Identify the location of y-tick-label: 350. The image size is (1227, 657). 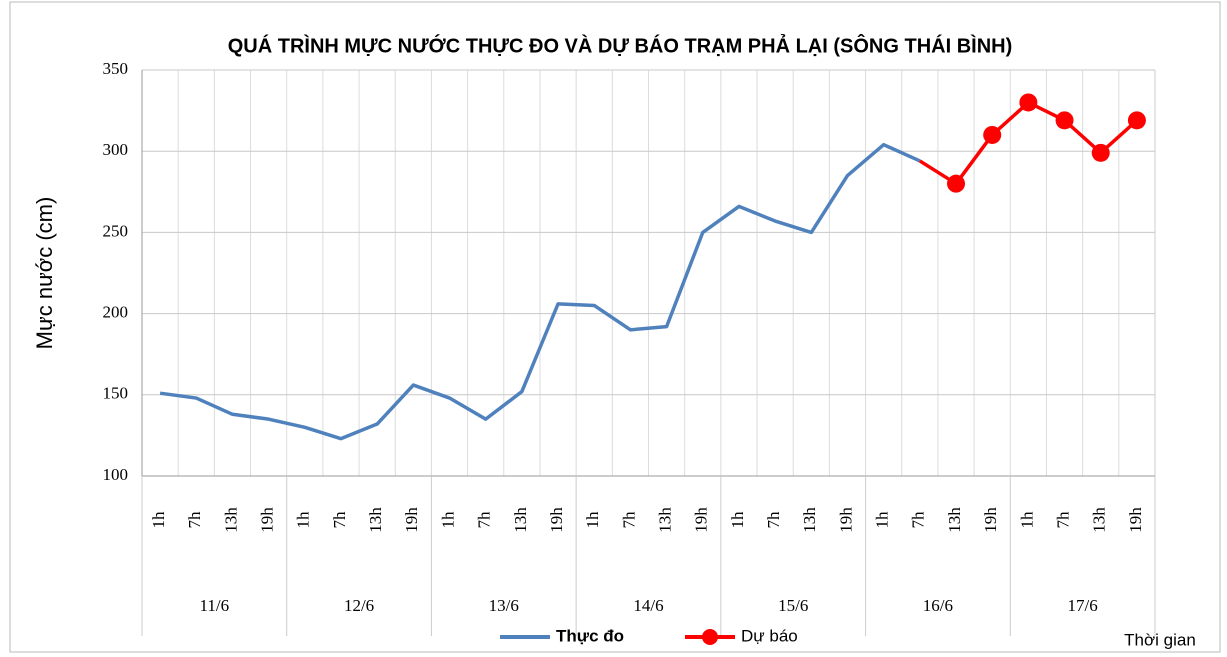
(116, 68).